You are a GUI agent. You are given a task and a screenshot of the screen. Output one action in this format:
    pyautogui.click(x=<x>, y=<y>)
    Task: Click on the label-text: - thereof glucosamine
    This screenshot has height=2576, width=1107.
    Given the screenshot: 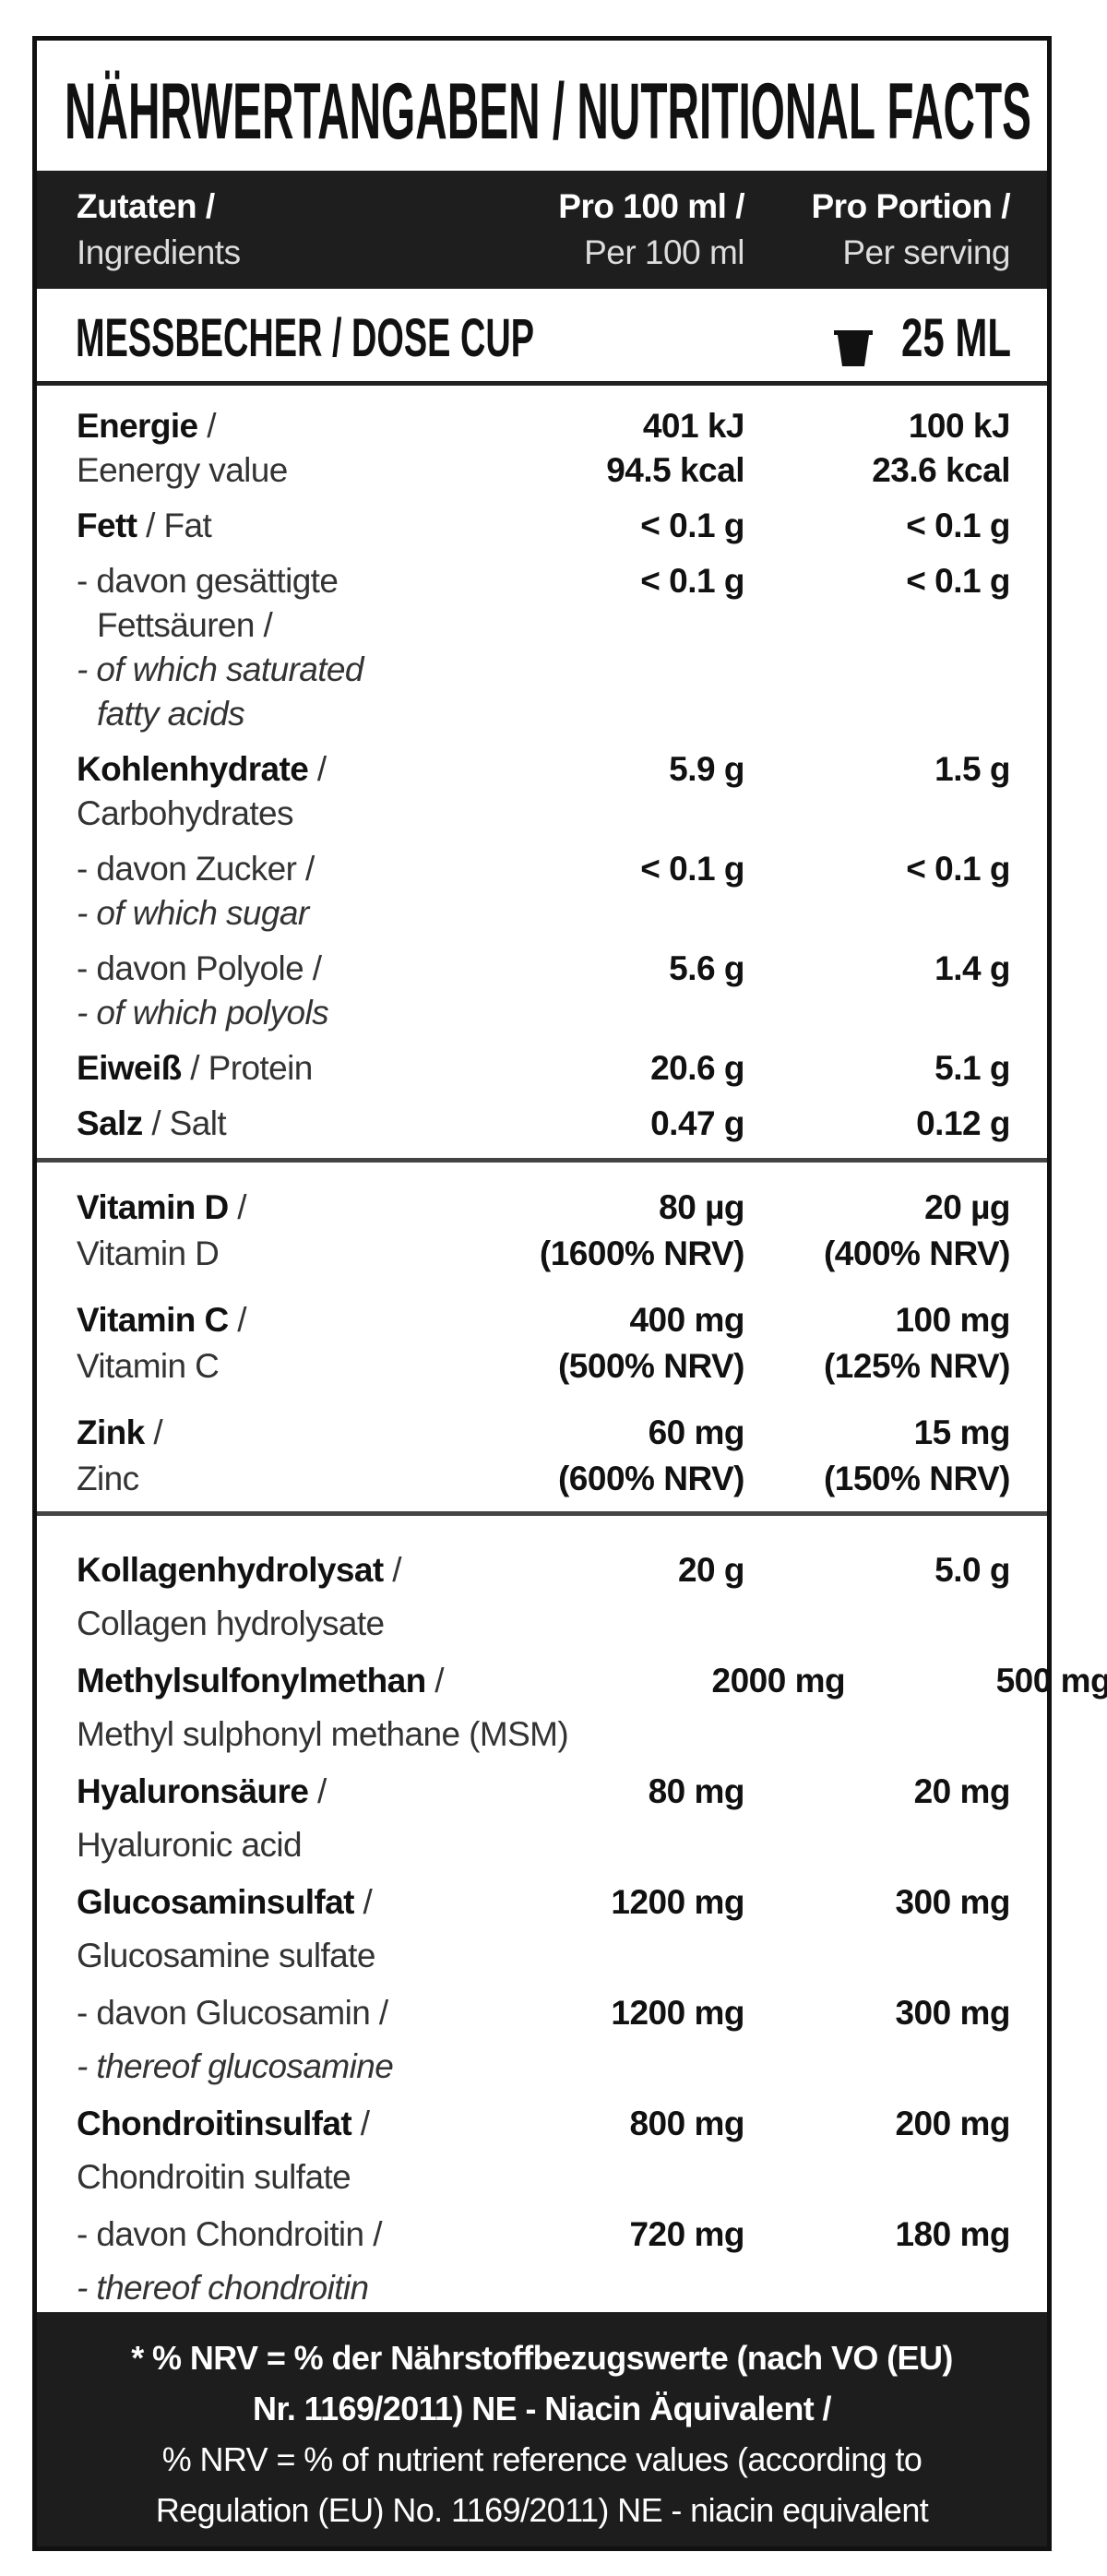 What is the action you would take?
    pyautogui.click(x=235, y=2066)
    